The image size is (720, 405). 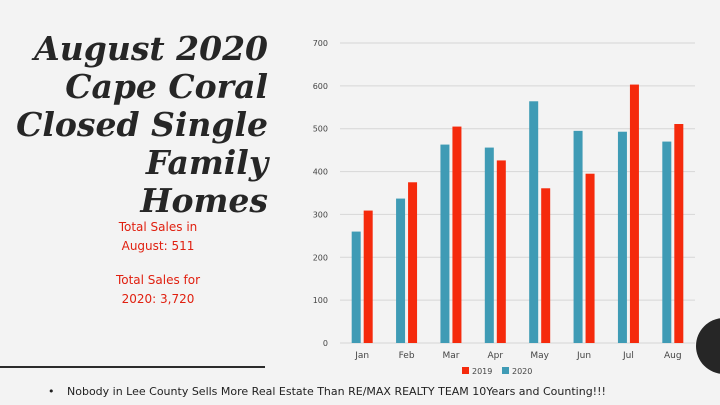 I want to click on year-sales-value: 2020: 3,720, so click(x=158, y=299).